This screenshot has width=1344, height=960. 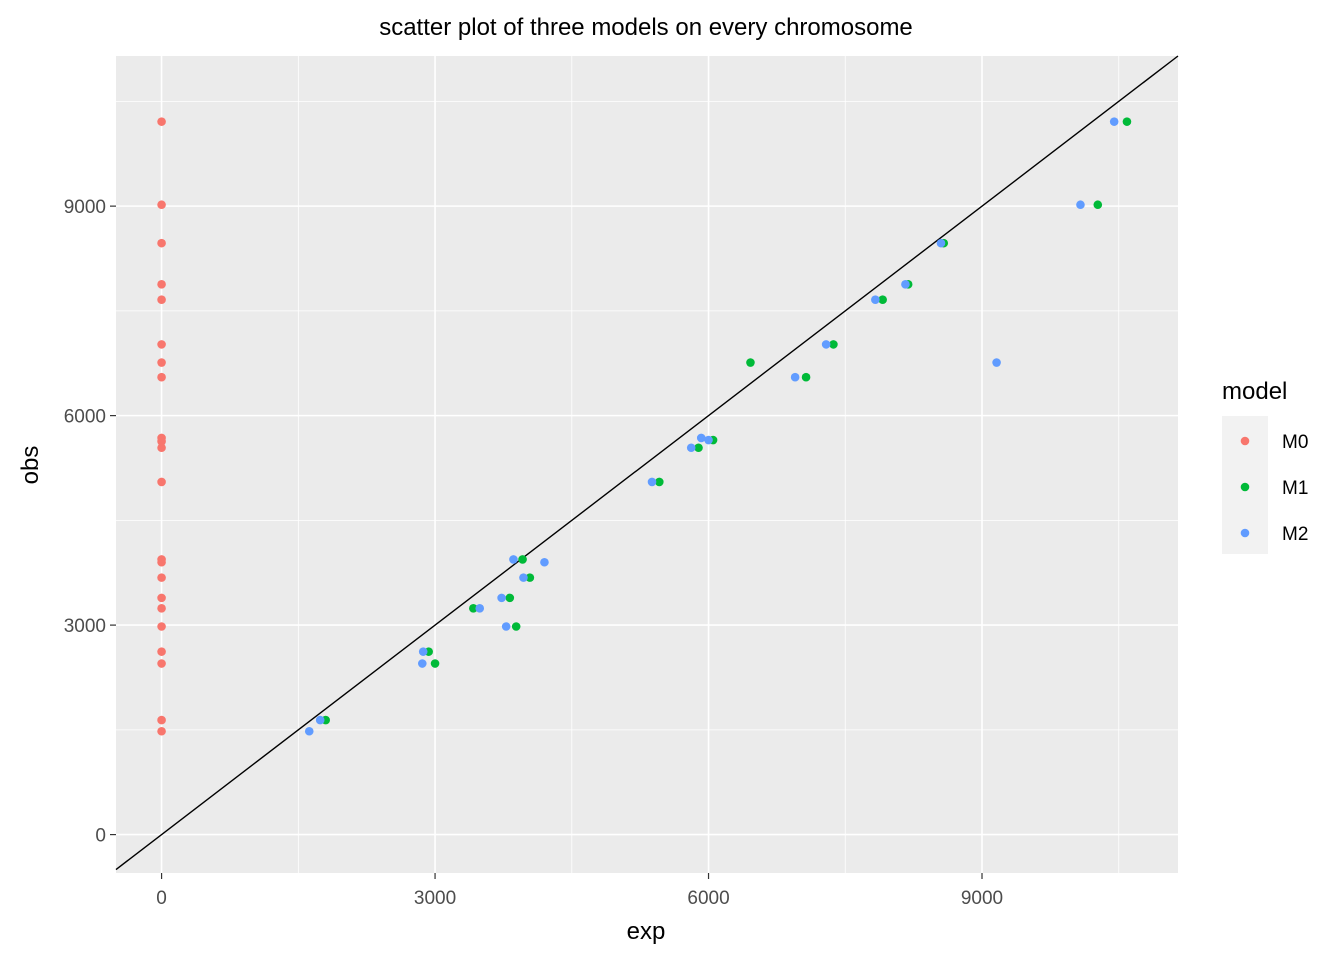 What do you see at coordinates (1295, 488) in the screenshot?
I see `legend-label-m1: M1` at bounding box center [1295, 488].